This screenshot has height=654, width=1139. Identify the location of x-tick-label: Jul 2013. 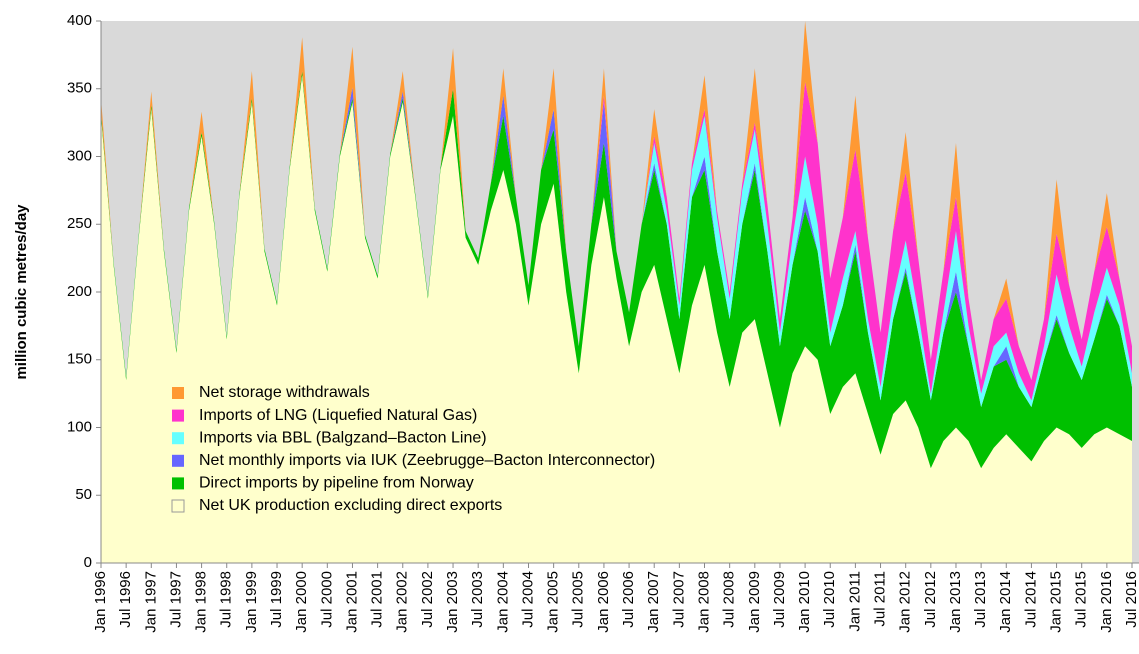
(980, 599).